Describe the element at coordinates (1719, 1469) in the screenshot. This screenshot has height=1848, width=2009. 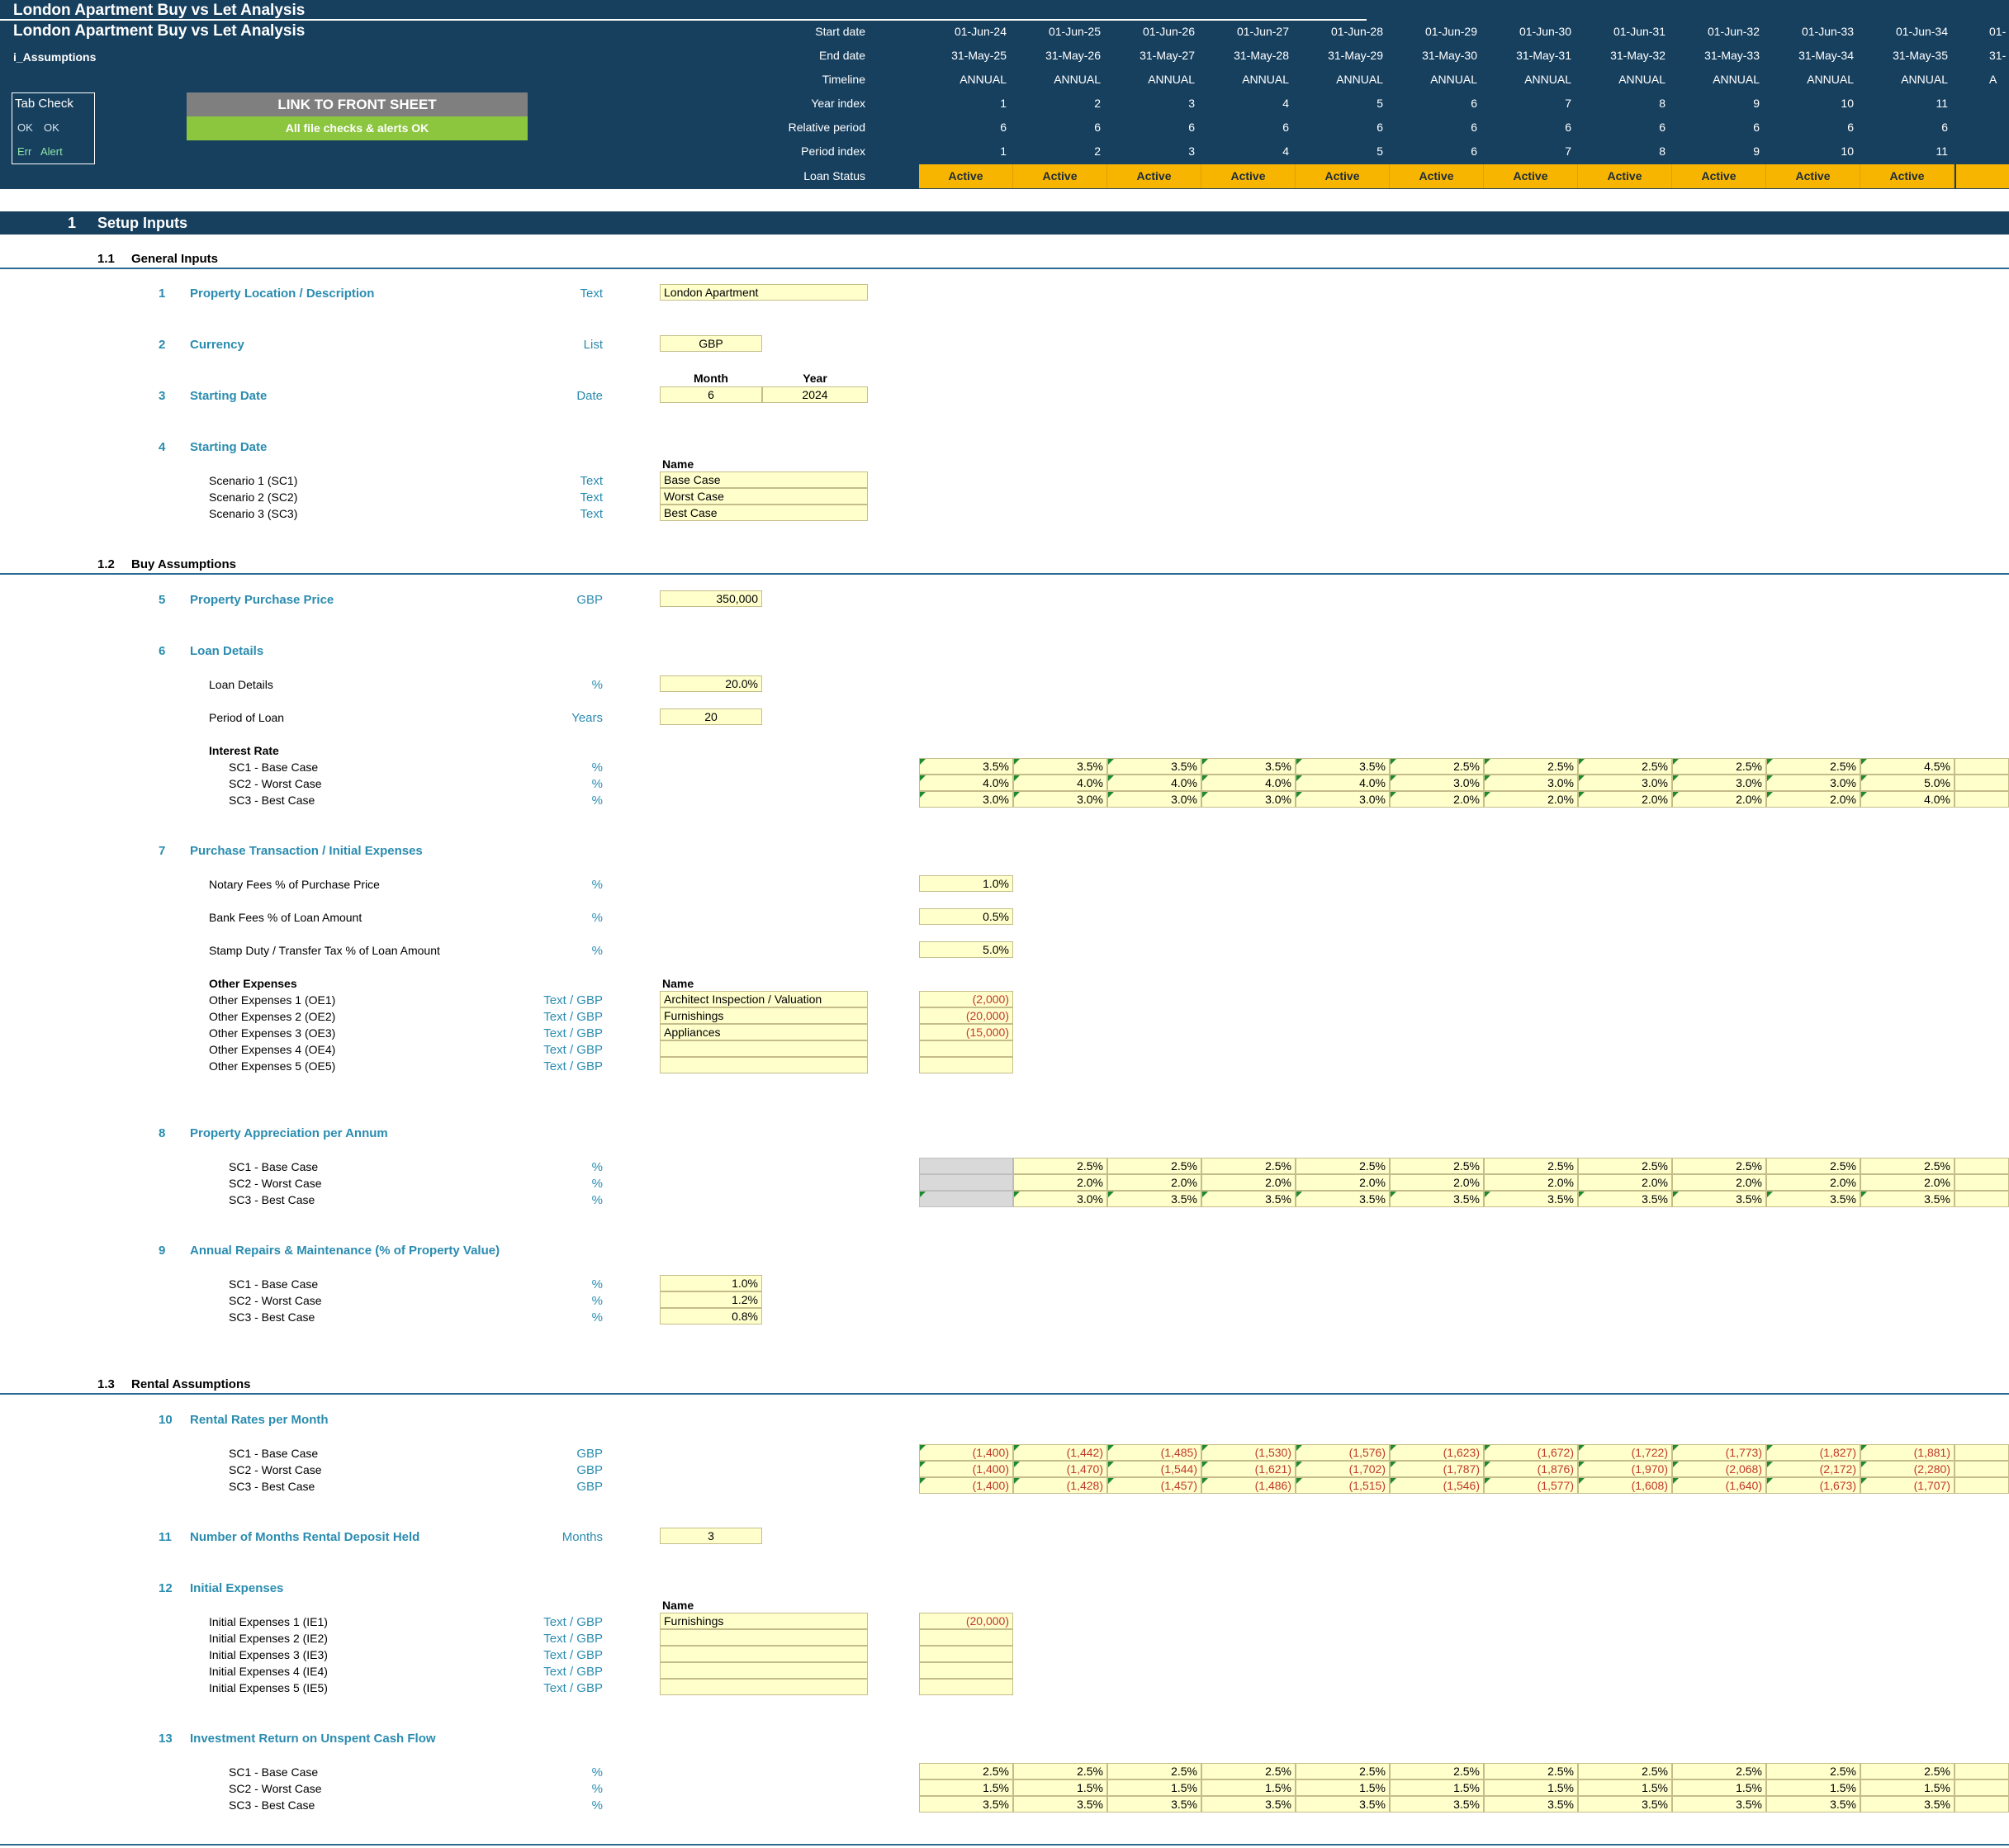
I see `rental-rate-cell: (2,068)` at that location.